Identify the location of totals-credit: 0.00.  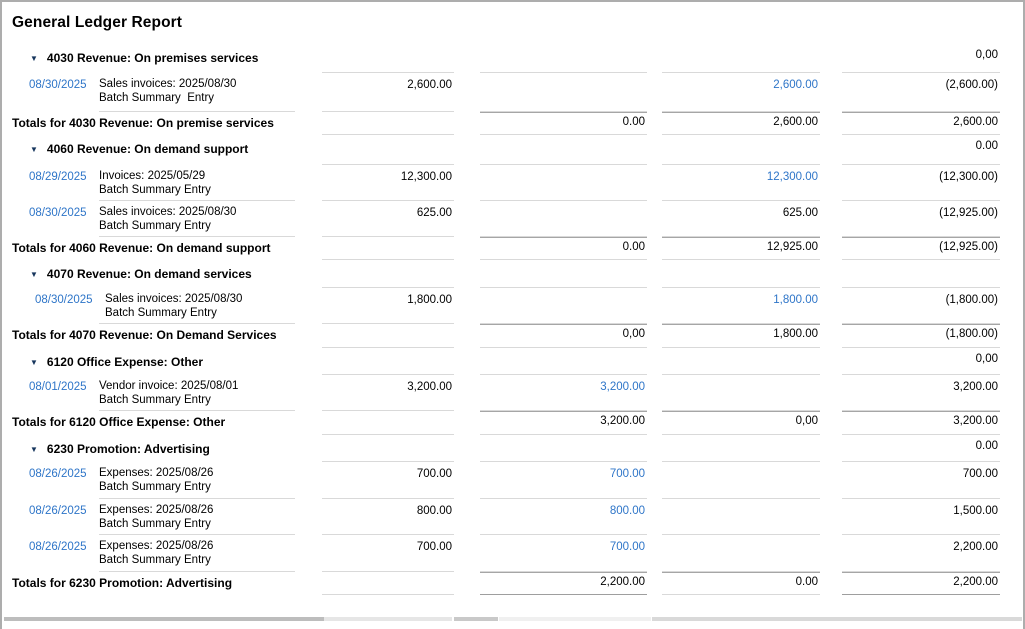
(741, 583).